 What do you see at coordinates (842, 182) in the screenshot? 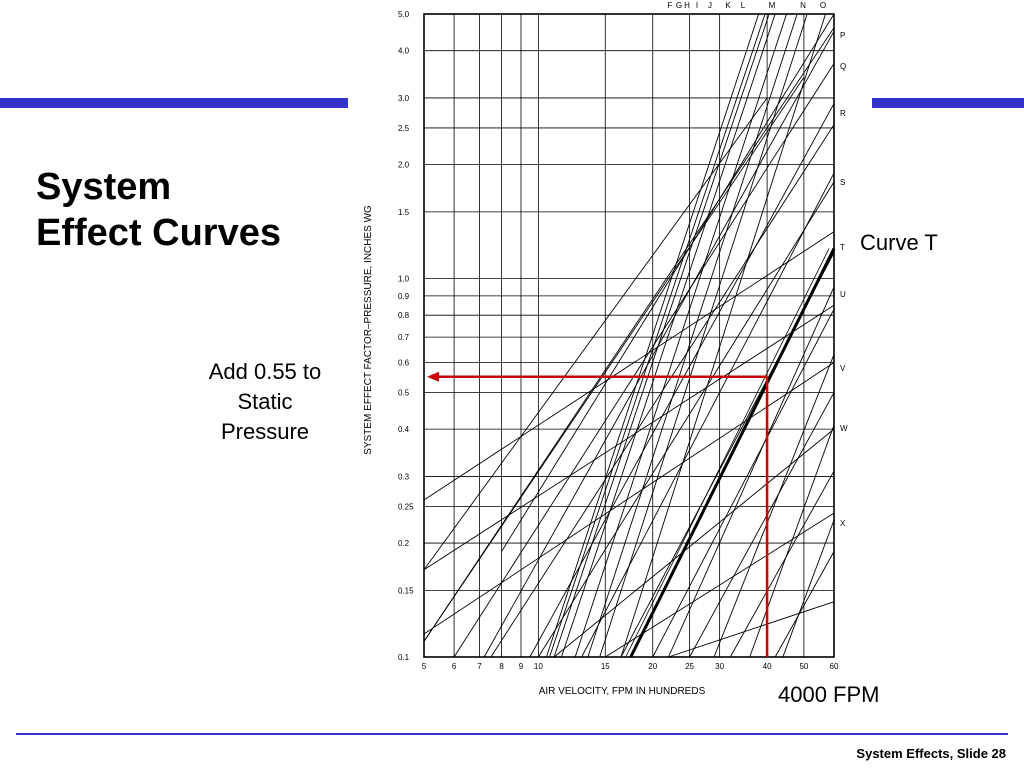
I see `curve-letter-label: S` at bounding box center [842, 182].